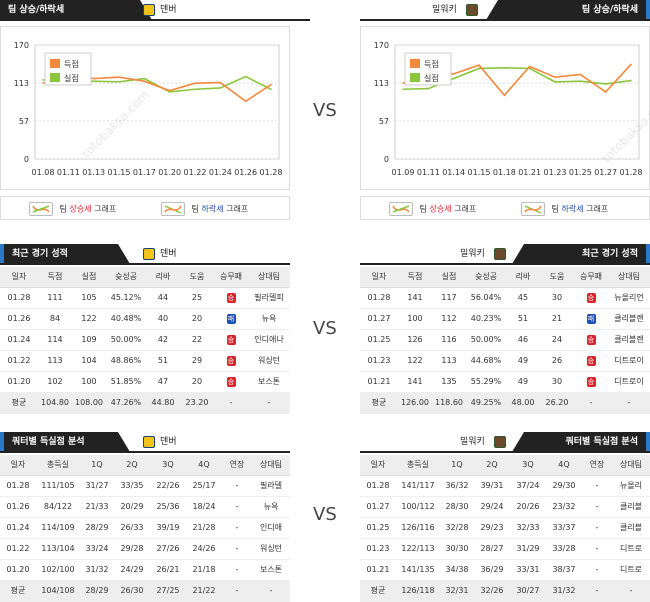  What do you see at coordinates (325, 514) in the screenshot?
I see `vs-label: VS` at bounding box center [325, 514].